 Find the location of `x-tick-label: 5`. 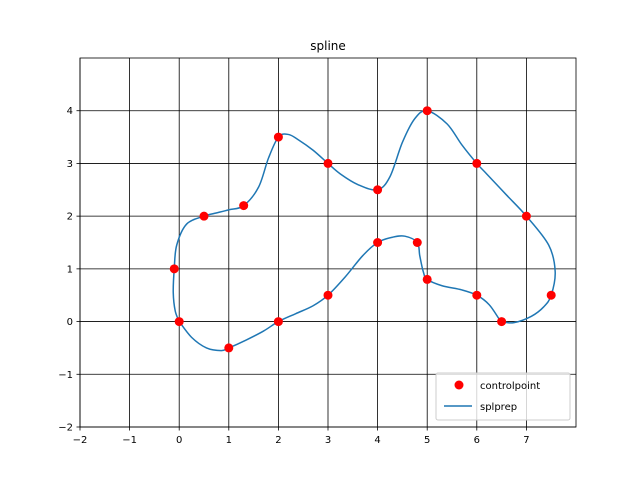

x-tick-label: 5 is located at coordinates (427, 440).